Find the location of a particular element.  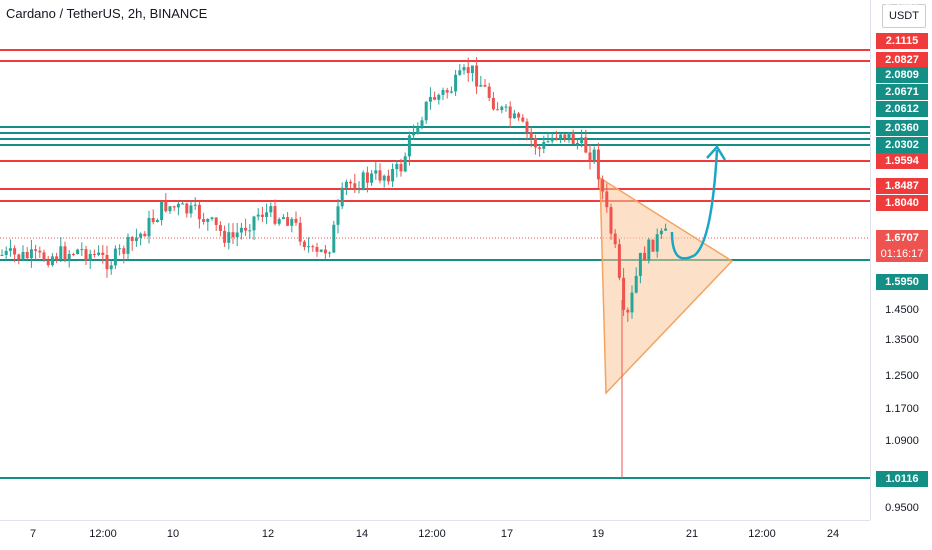

price-axis-tick: 1.3500 is located at coordinates (902, 340).